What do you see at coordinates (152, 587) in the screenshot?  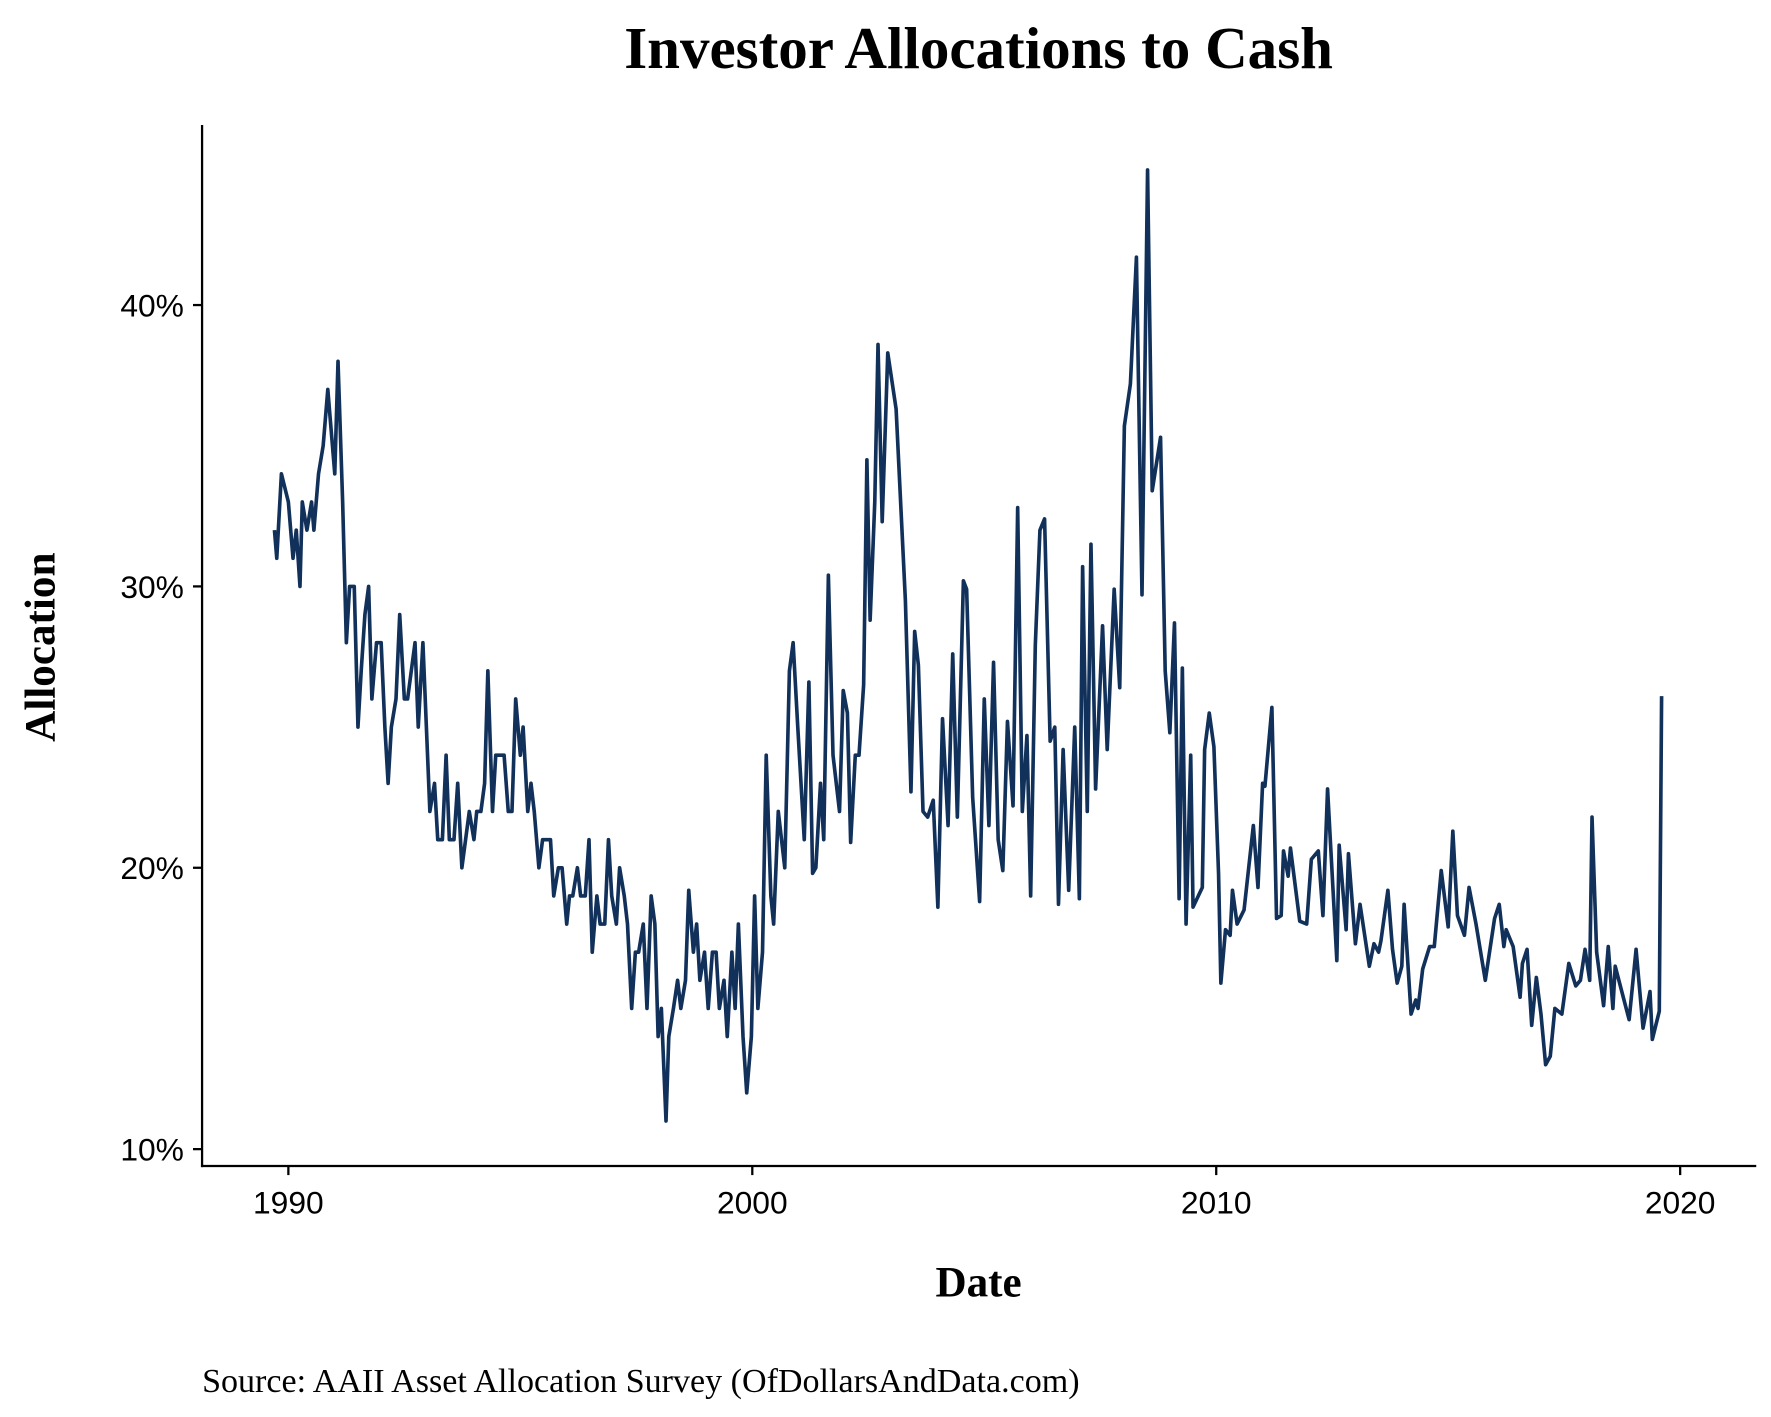 I see `y-tick-label: 30%` at bounding box center [152, 587].